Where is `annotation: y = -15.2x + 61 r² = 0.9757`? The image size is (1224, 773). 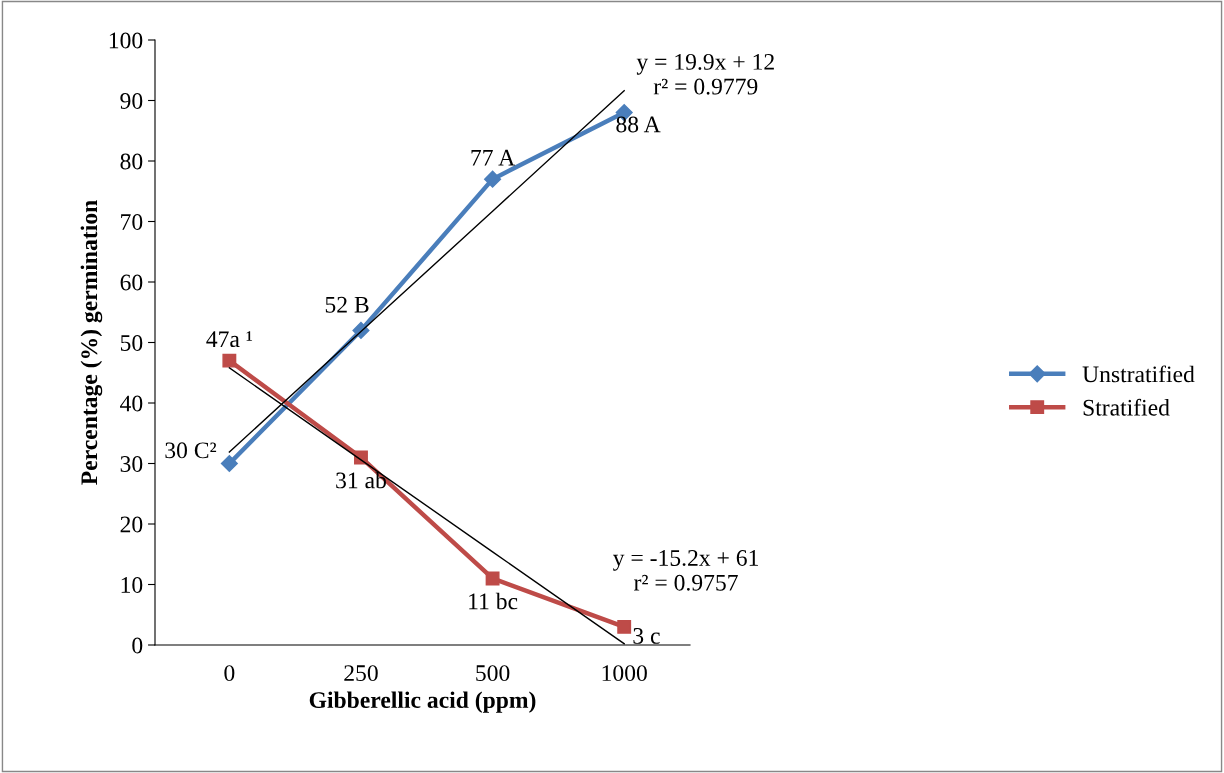
annotation: y = -15.2x + 61 r² = 0.9757 is located at coordinates (685, 570).